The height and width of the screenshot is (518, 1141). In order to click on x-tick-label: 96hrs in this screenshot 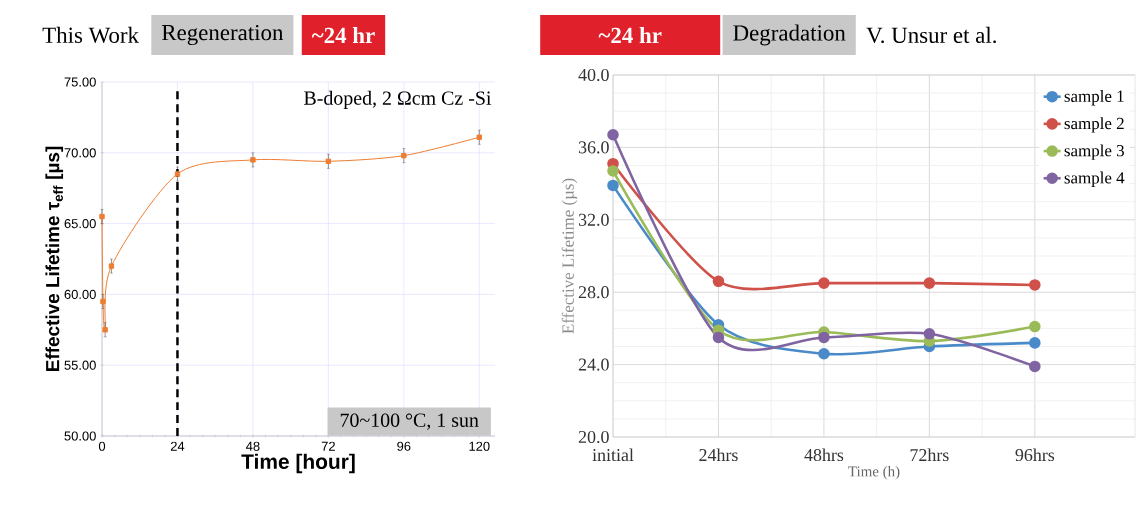, I will do `click(1035, 455)`.